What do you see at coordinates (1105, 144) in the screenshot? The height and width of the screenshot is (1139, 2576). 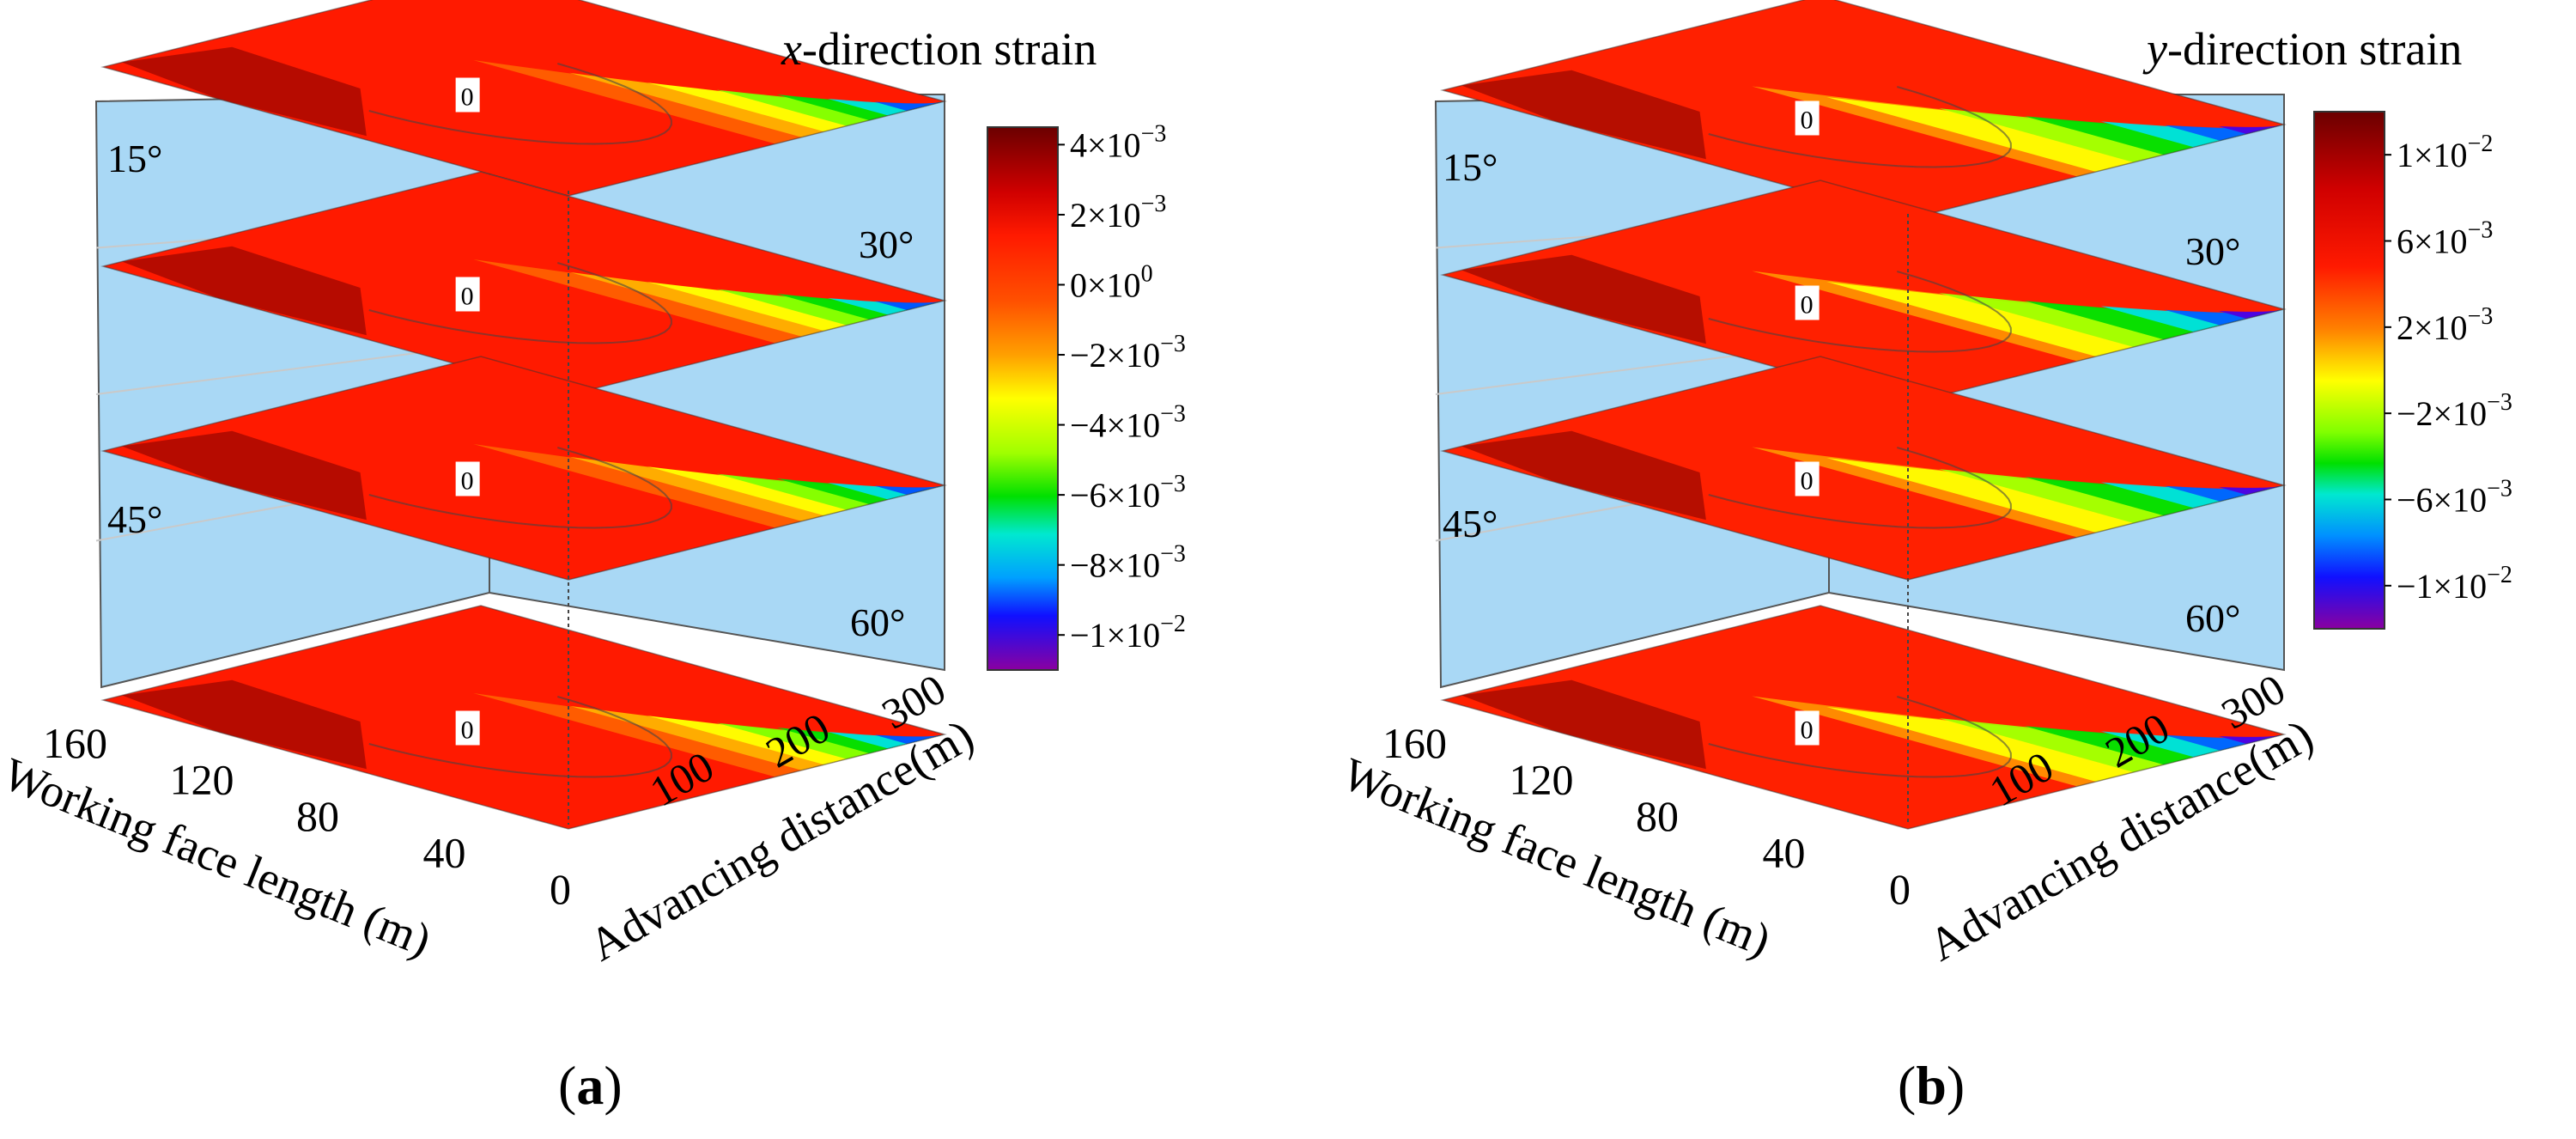 I see `tick-base: 4×10` at bounding box center [1105, 144].